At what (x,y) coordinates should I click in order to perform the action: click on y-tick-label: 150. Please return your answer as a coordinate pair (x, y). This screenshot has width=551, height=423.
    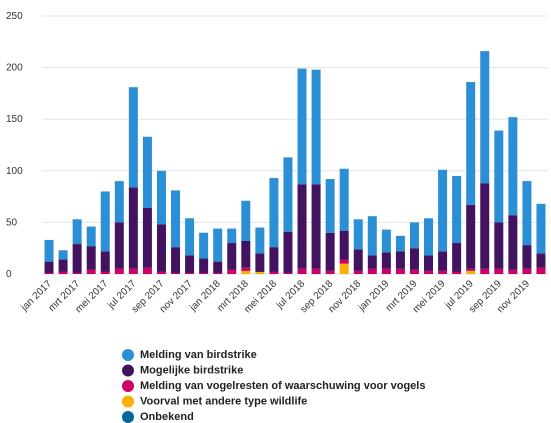
    Looking at the image, I should click on (14, 119).